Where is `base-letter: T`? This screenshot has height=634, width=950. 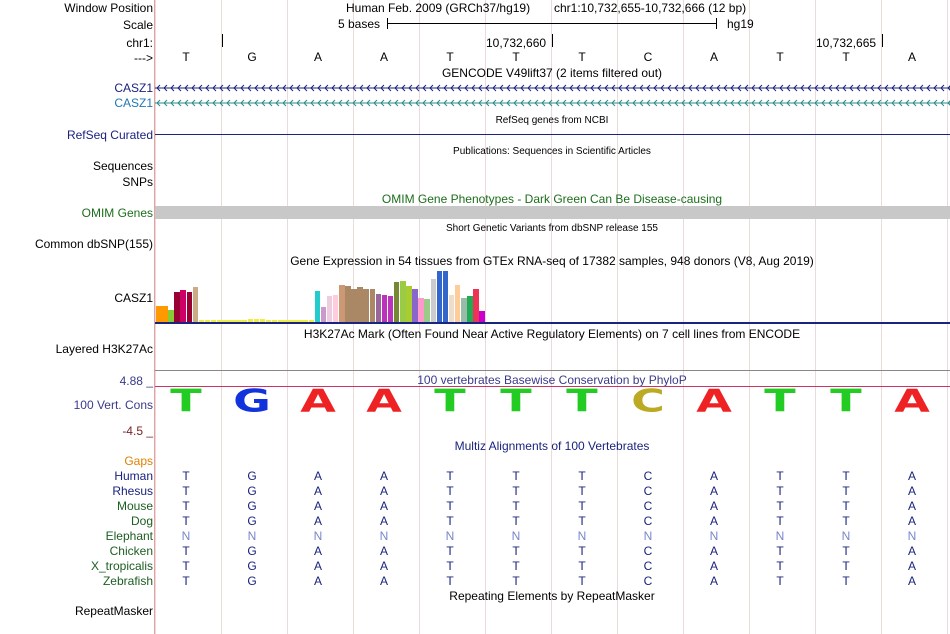 base-letter: T is located at coordinates (582, 57).